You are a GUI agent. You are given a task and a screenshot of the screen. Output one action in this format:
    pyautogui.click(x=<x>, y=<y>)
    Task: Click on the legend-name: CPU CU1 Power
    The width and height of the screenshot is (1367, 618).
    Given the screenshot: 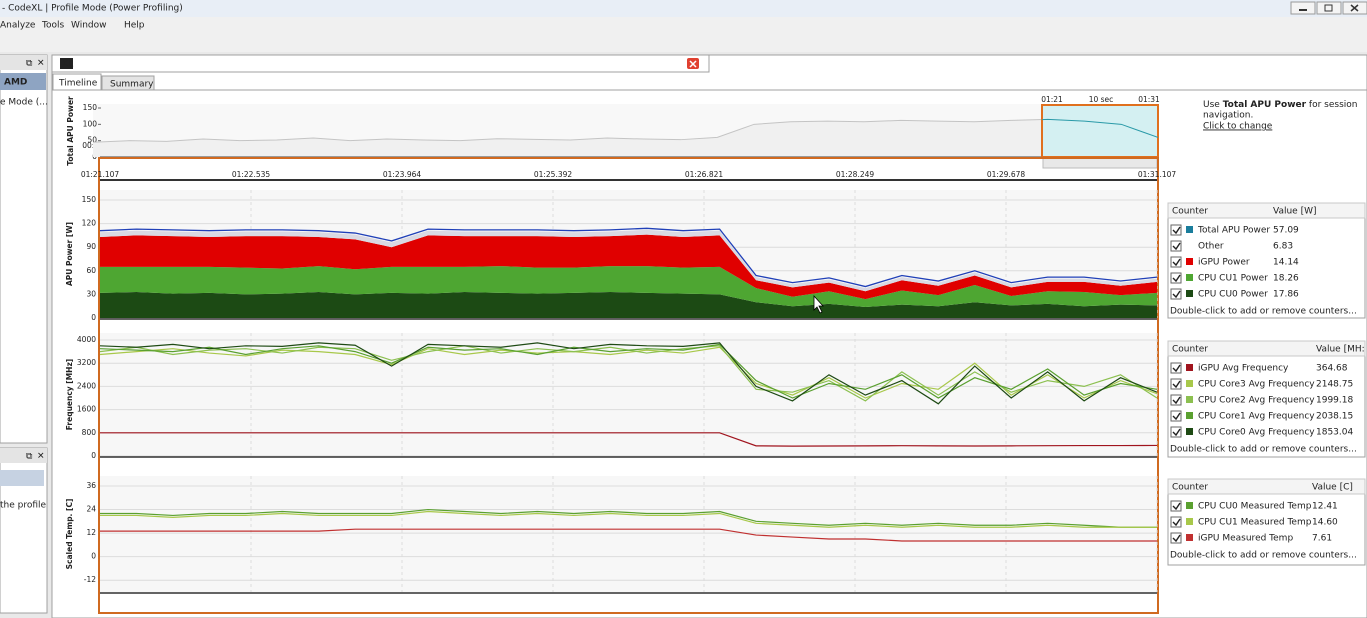 What is the action you would take?
    pyautogui.click(x=1233, y=279)
    